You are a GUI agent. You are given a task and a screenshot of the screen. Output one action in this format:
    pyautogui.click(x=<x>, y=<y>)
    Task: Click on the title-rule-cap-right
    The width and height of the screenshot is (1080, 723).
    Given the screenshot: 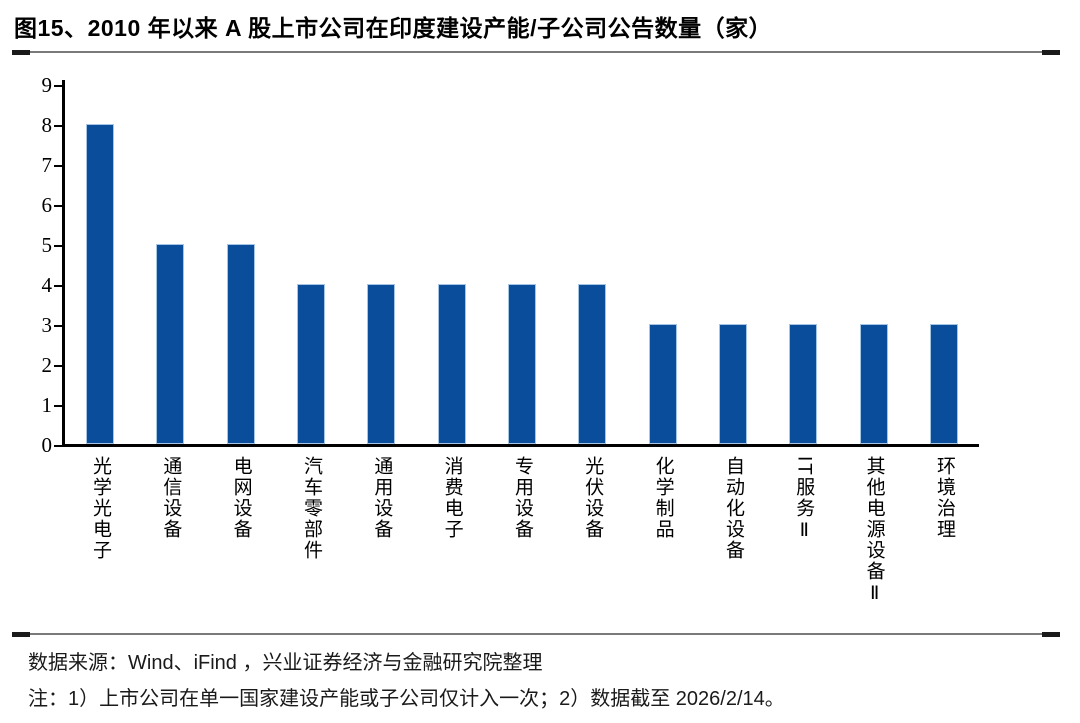 What is the action you would take?
    pyautogui.click(x=1051, y=52)
    